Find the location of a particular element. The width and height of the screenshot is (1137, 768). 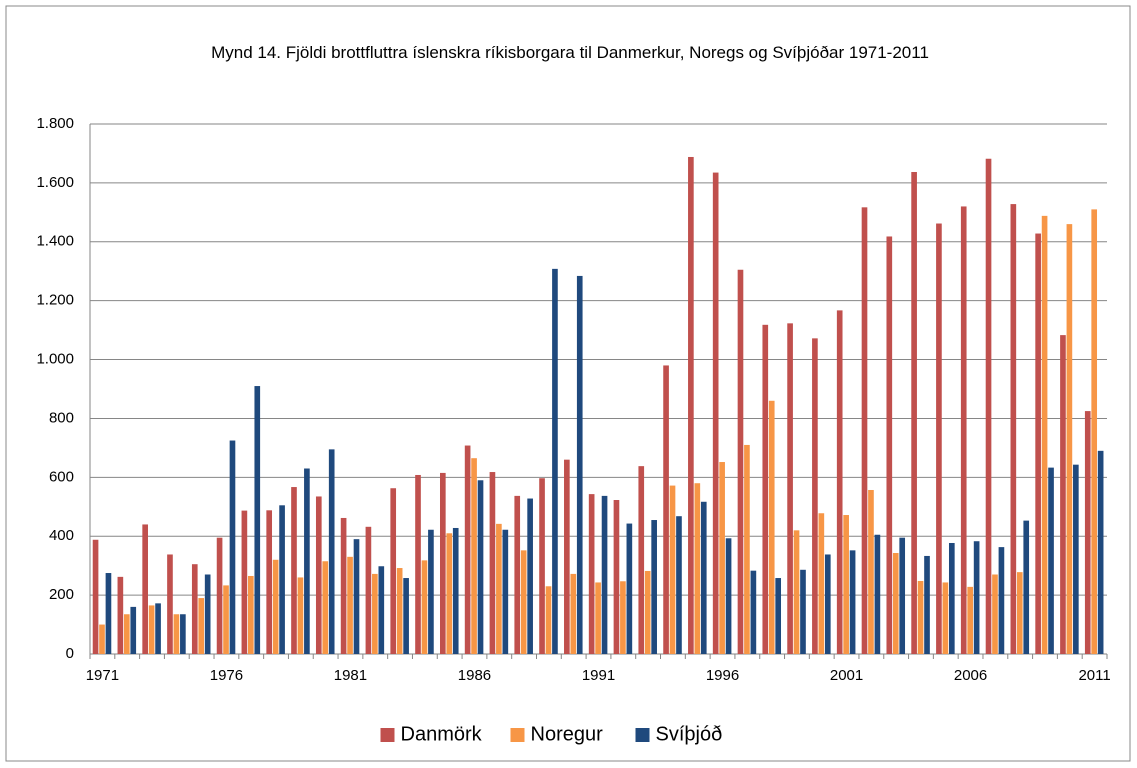

x-tick-label: 1976 is located at coordinates (226, 675).